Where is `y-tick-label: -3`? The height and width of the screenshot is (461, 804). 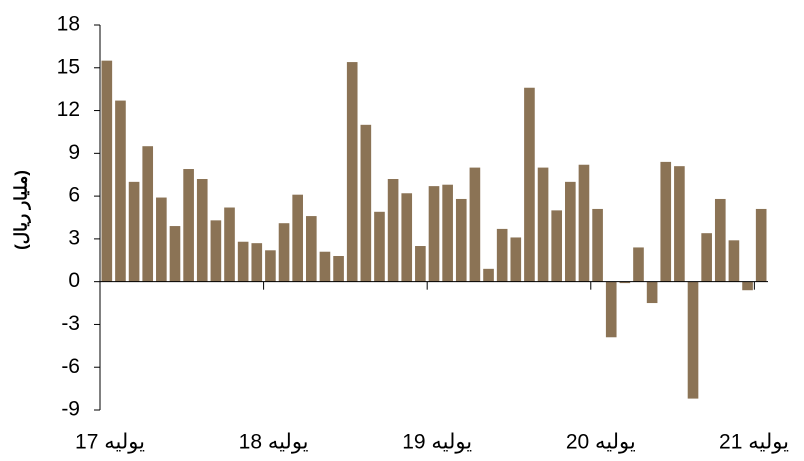 y-tick-label: -3 is located at coordinates (70, 323).